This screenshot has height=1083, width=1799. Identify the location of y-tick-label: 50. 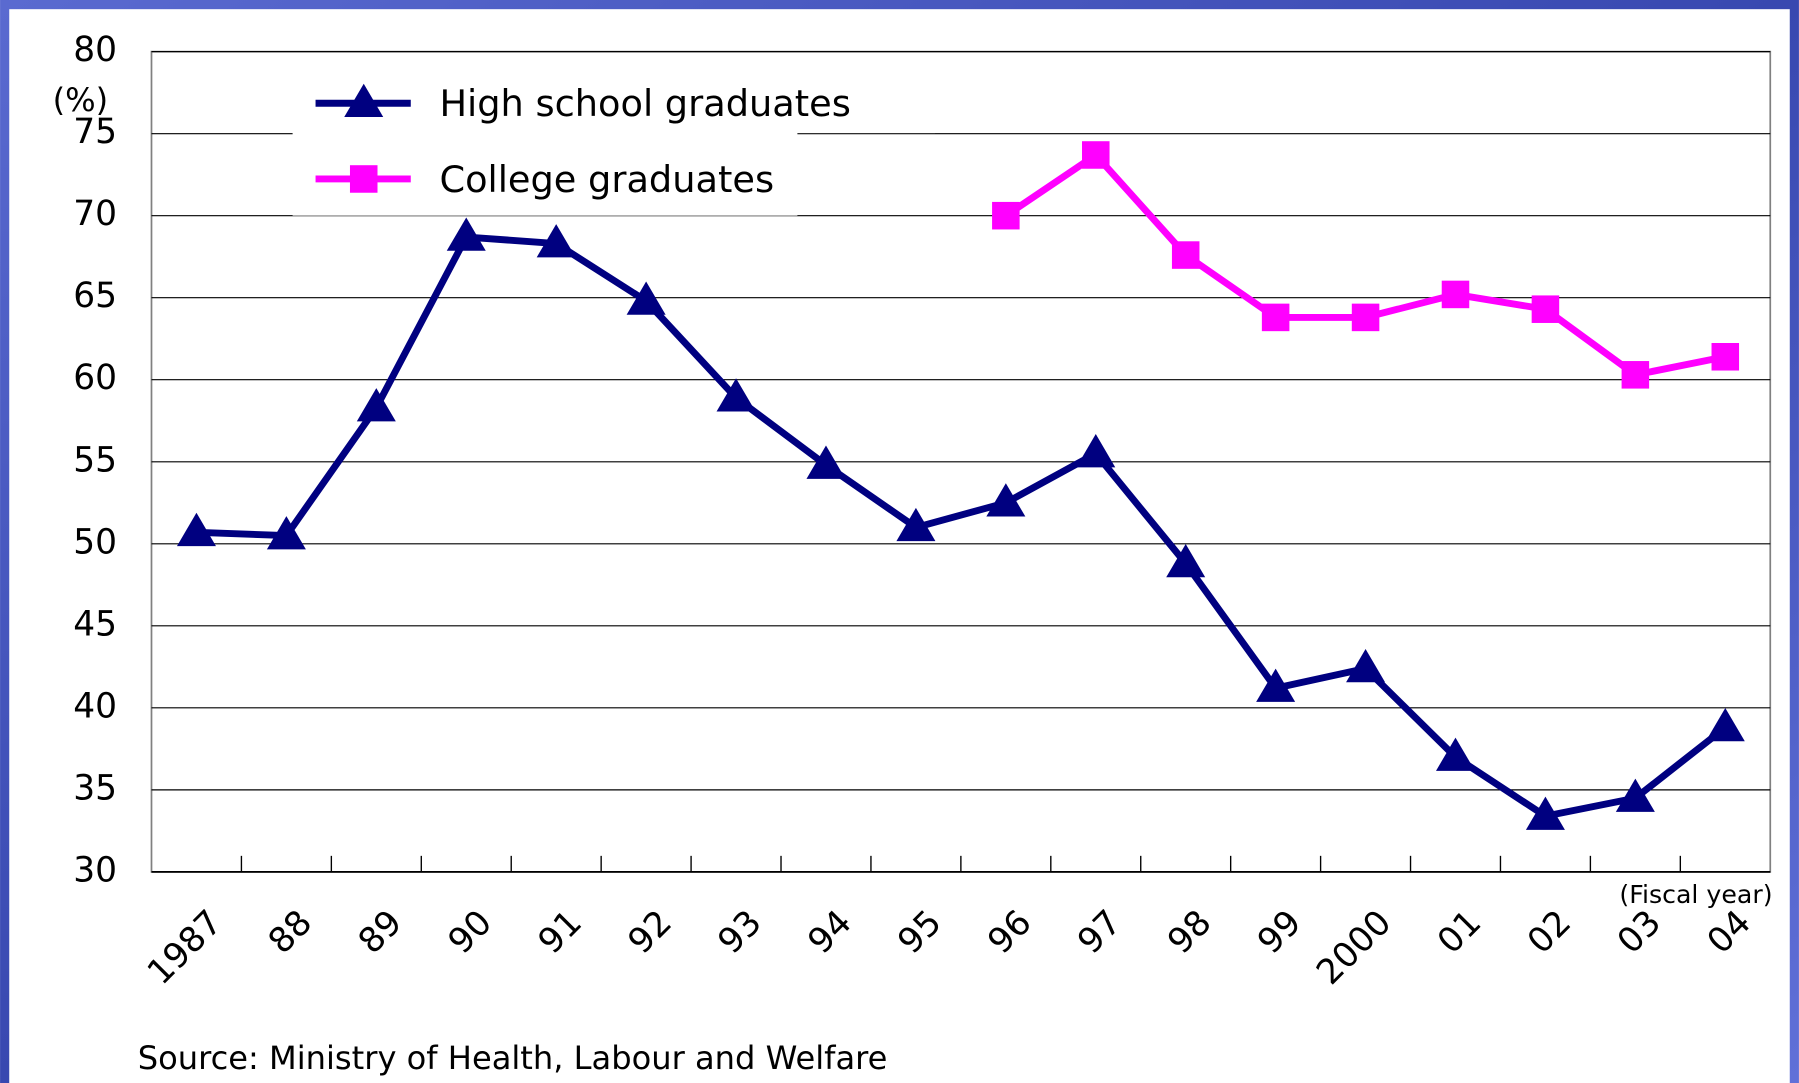
(95, 542).